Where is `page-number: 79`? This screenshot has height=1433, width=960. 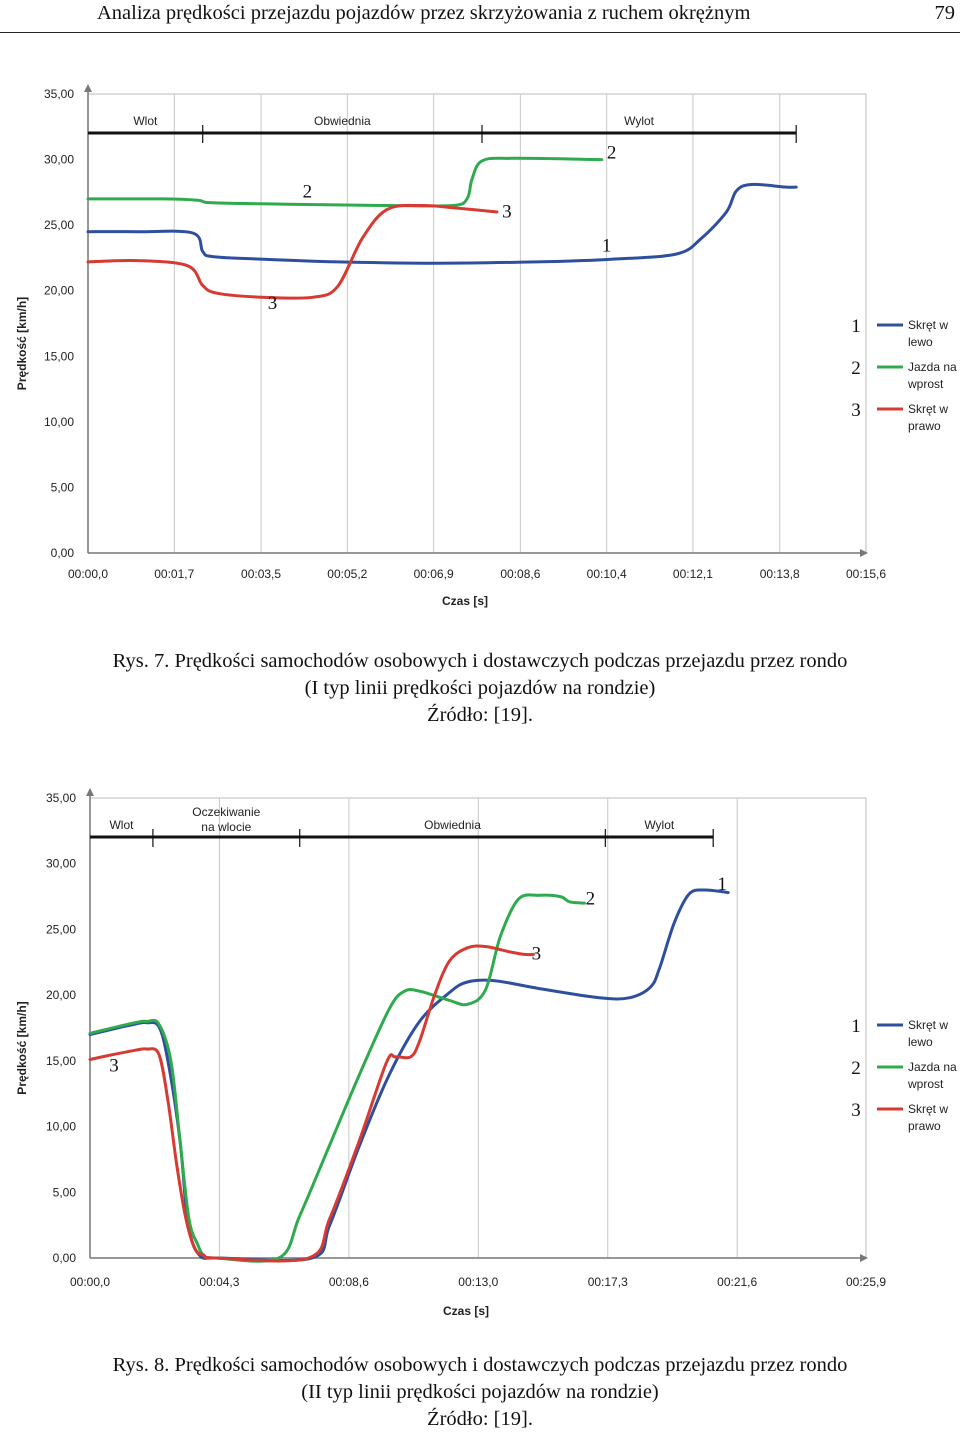 page-number: 79 is located at coordinates (945, 13).